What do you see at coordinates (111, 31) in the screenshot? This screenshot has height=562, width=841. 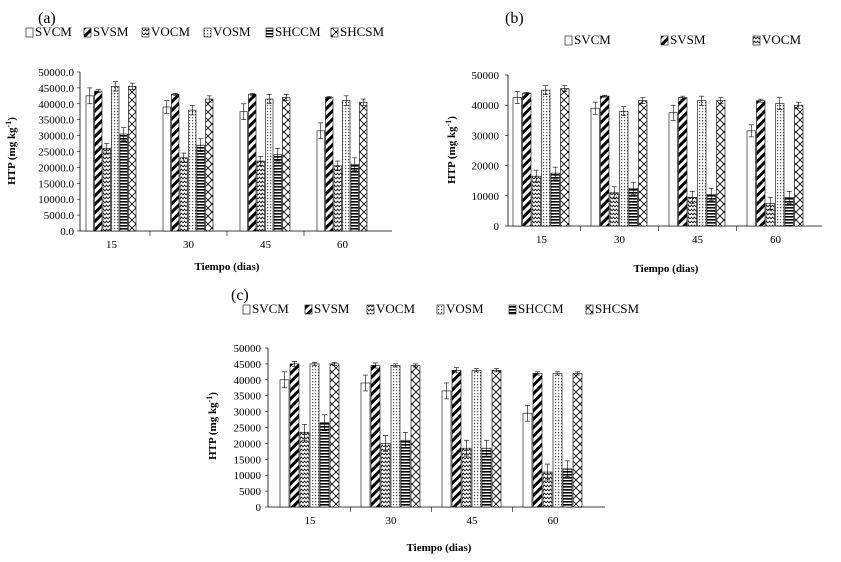 I see `legend-label-svsm: SVSM` at bounding box center [111, 31].